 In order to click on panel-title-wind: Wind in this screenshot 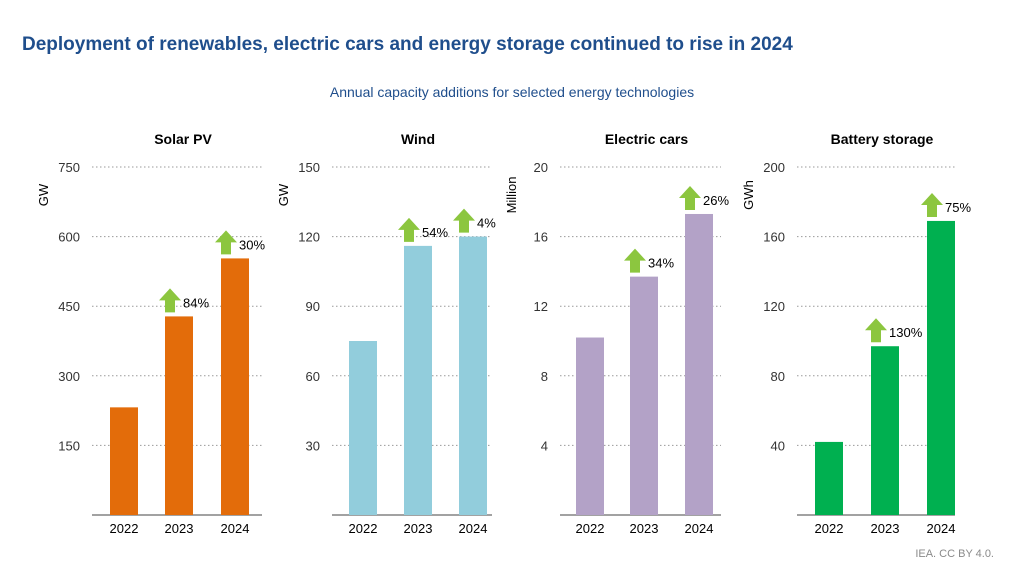, I will do `click(418, 139)`.